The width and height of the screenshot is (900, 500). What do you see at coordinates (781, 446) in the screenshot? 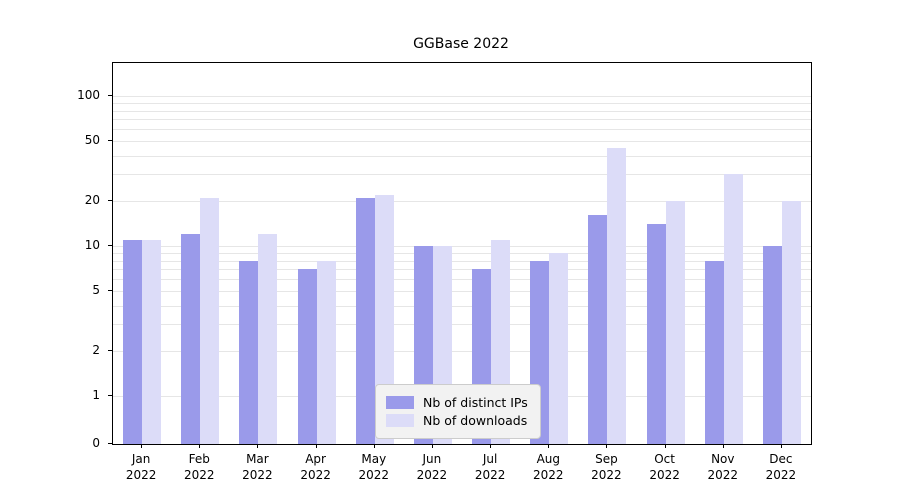
I see `x-tick-mark-dec` at bounding box center [781, 446].